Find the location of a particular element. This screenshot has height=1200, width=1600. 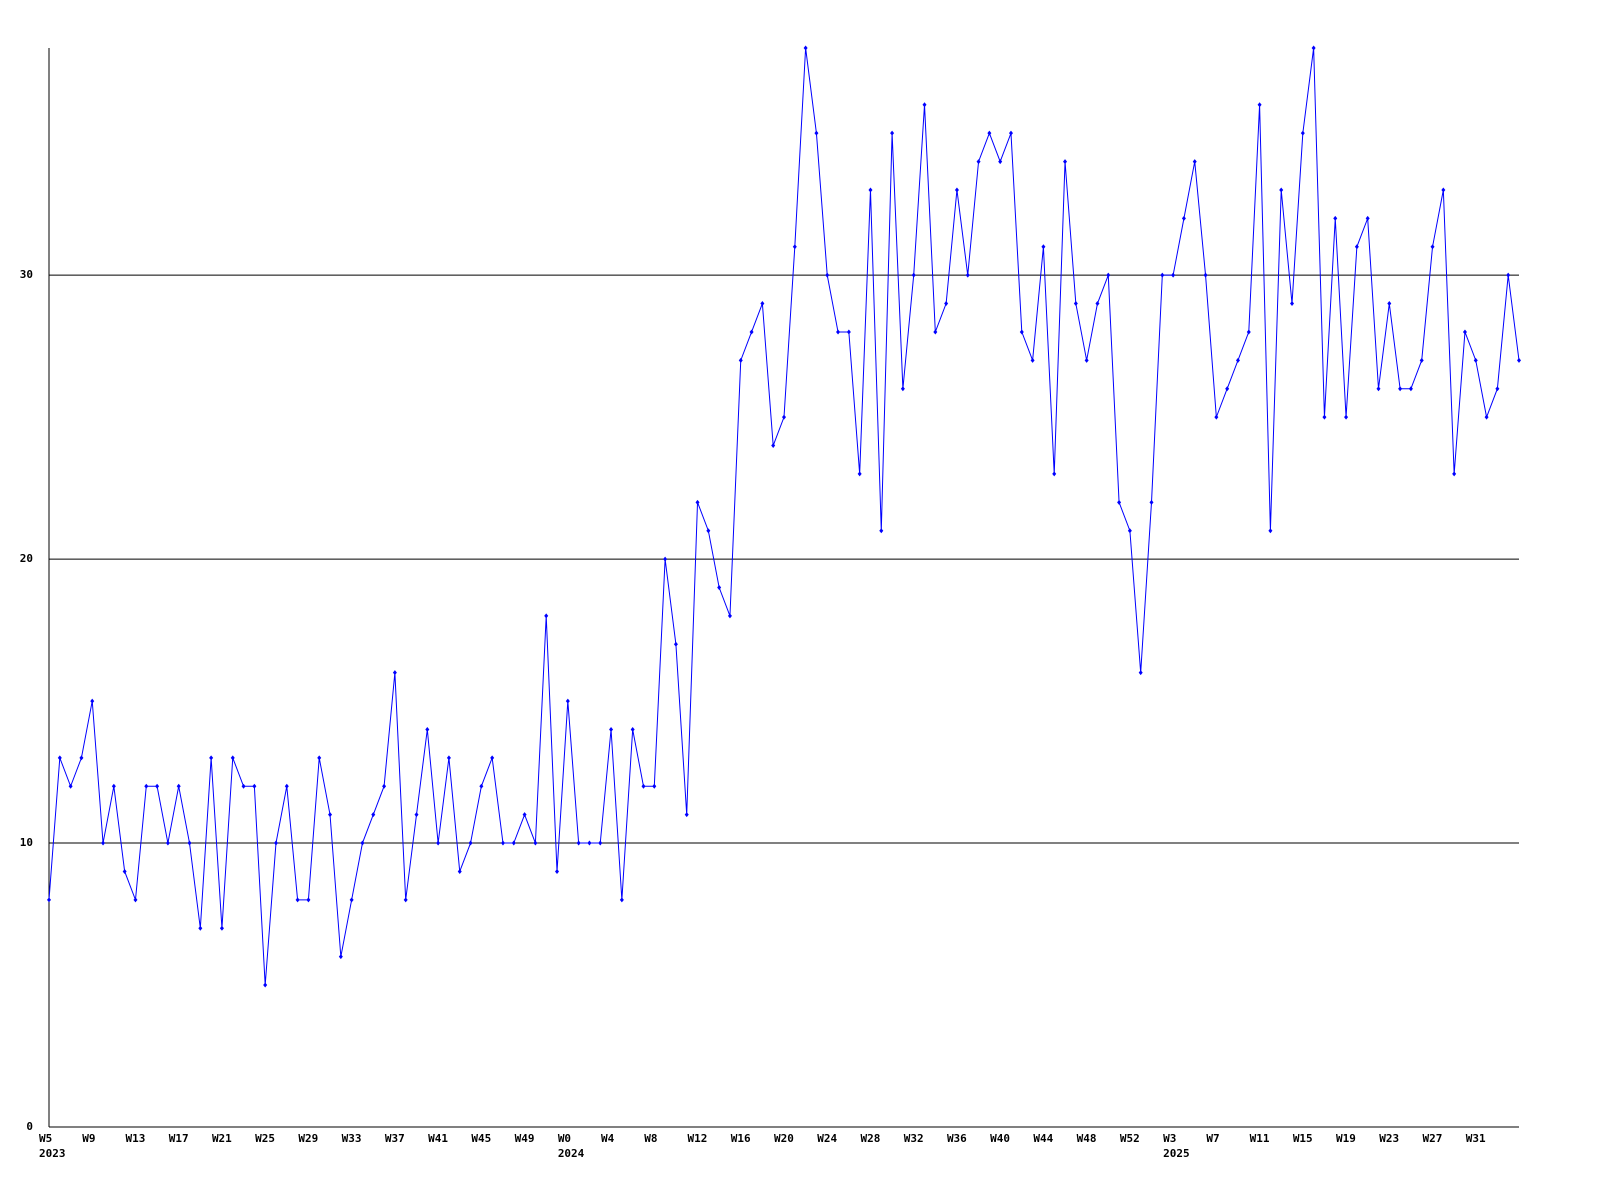

x-tick-label: W4 is located at coordinates (608, 1138).